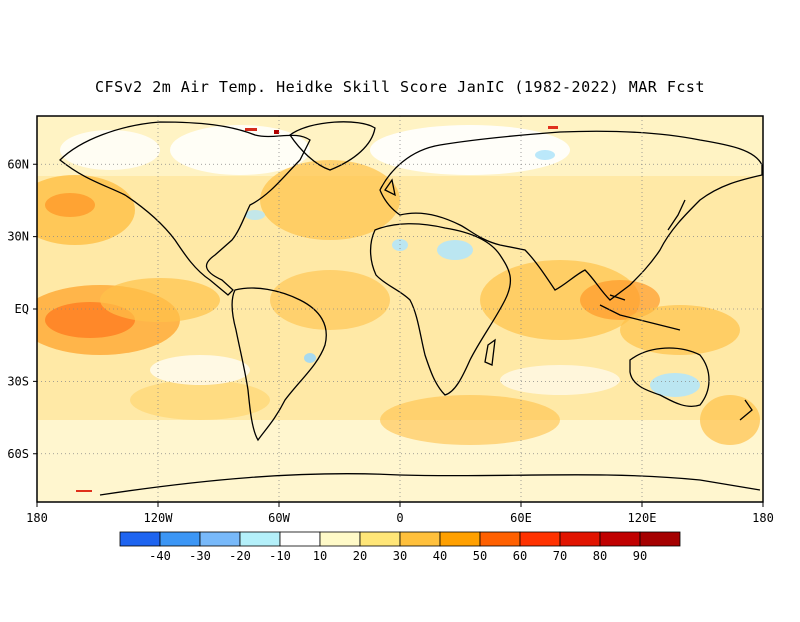 This screenshot has height=622, width=800. I want to click on colorbar-label: -30, so click(200, 556).